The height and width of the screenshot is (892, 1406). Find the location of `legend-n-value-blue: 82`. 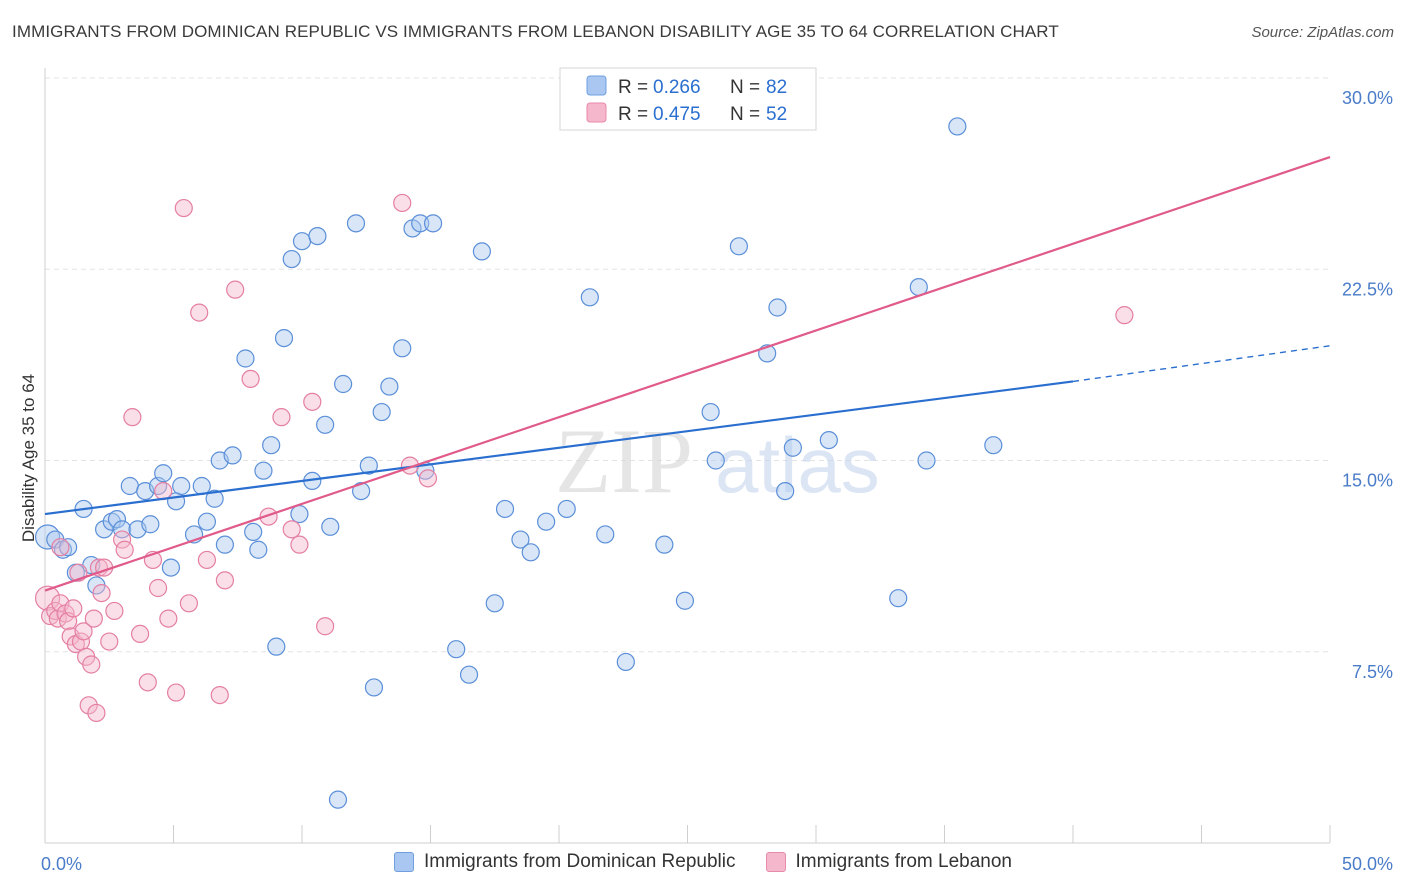

legend-n-value-blue: 82 is located at coordinates (776, 87).